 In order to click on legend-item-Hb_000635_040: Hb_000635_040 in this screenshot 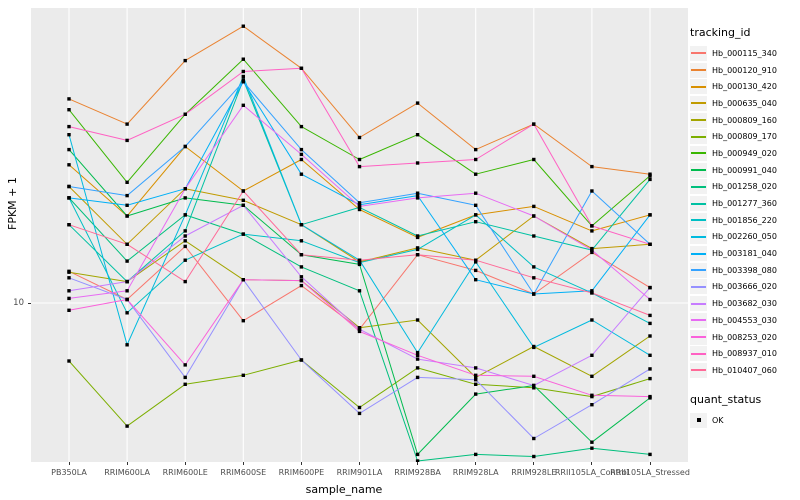, I will do `click(744, 103)`.